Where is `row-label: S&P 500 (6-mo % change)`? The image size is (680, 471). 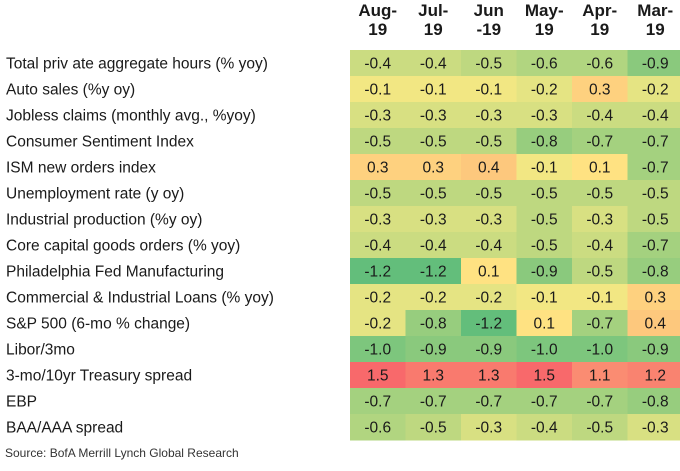 row-label: S&P 500 (6-mo % change) is located at coordinates (98, 324).